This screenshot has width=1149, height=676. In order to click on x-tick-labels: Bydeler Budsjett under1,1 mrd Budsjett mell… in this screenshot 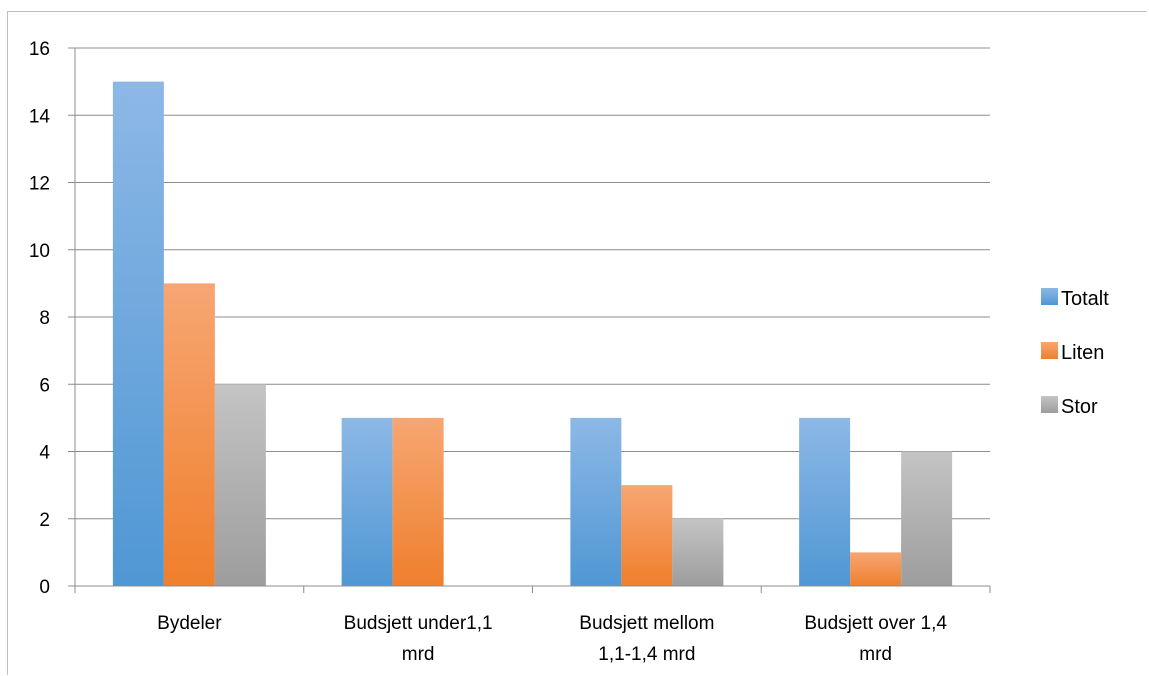, I will do `click(552, 639)`.